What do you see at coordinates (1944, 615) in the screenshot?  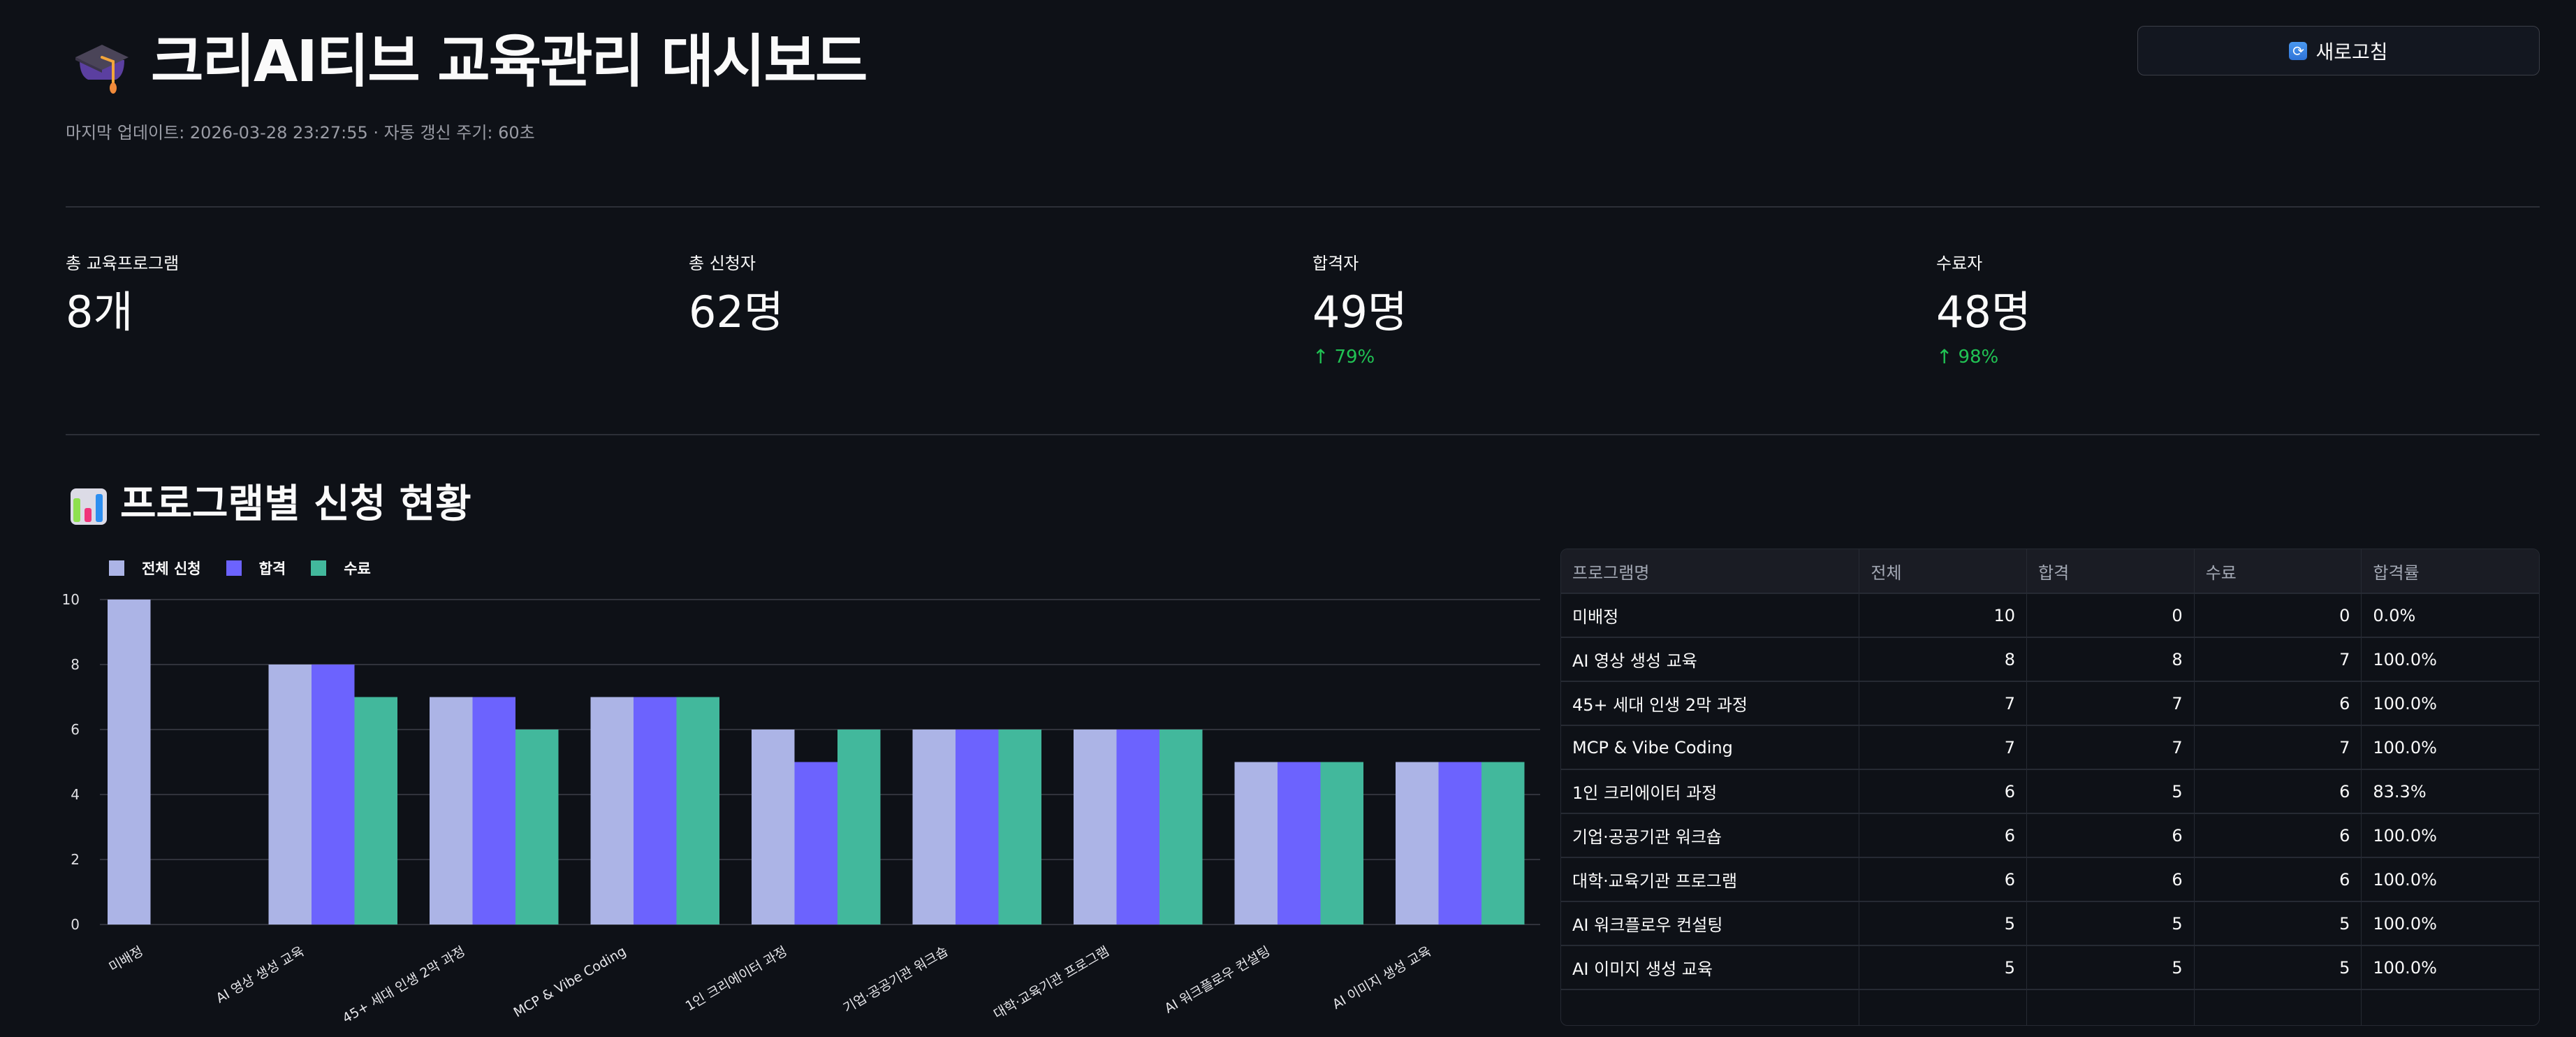 I see `cell-total: 10` at bounding box center [1944, 615].